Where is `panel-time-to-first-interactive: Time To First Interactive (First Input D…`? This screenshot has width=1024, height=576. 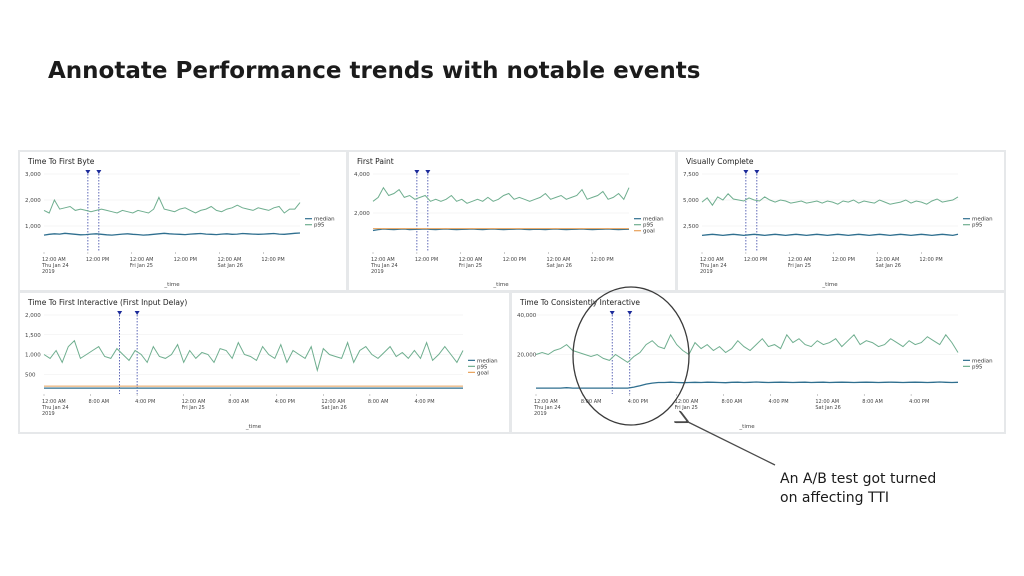
panel-time-to-first-interactive: Time To First Interactive (First Input D… is located at coordinates (264, 362).